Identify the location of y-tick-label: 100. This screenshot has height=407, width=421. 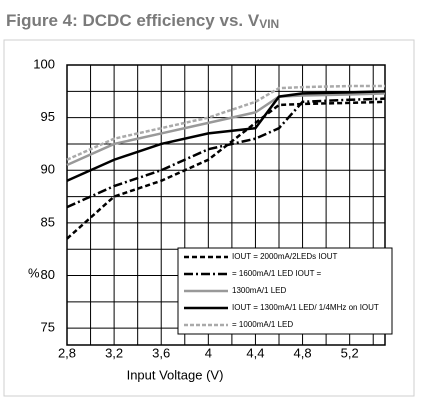
(44, 63).